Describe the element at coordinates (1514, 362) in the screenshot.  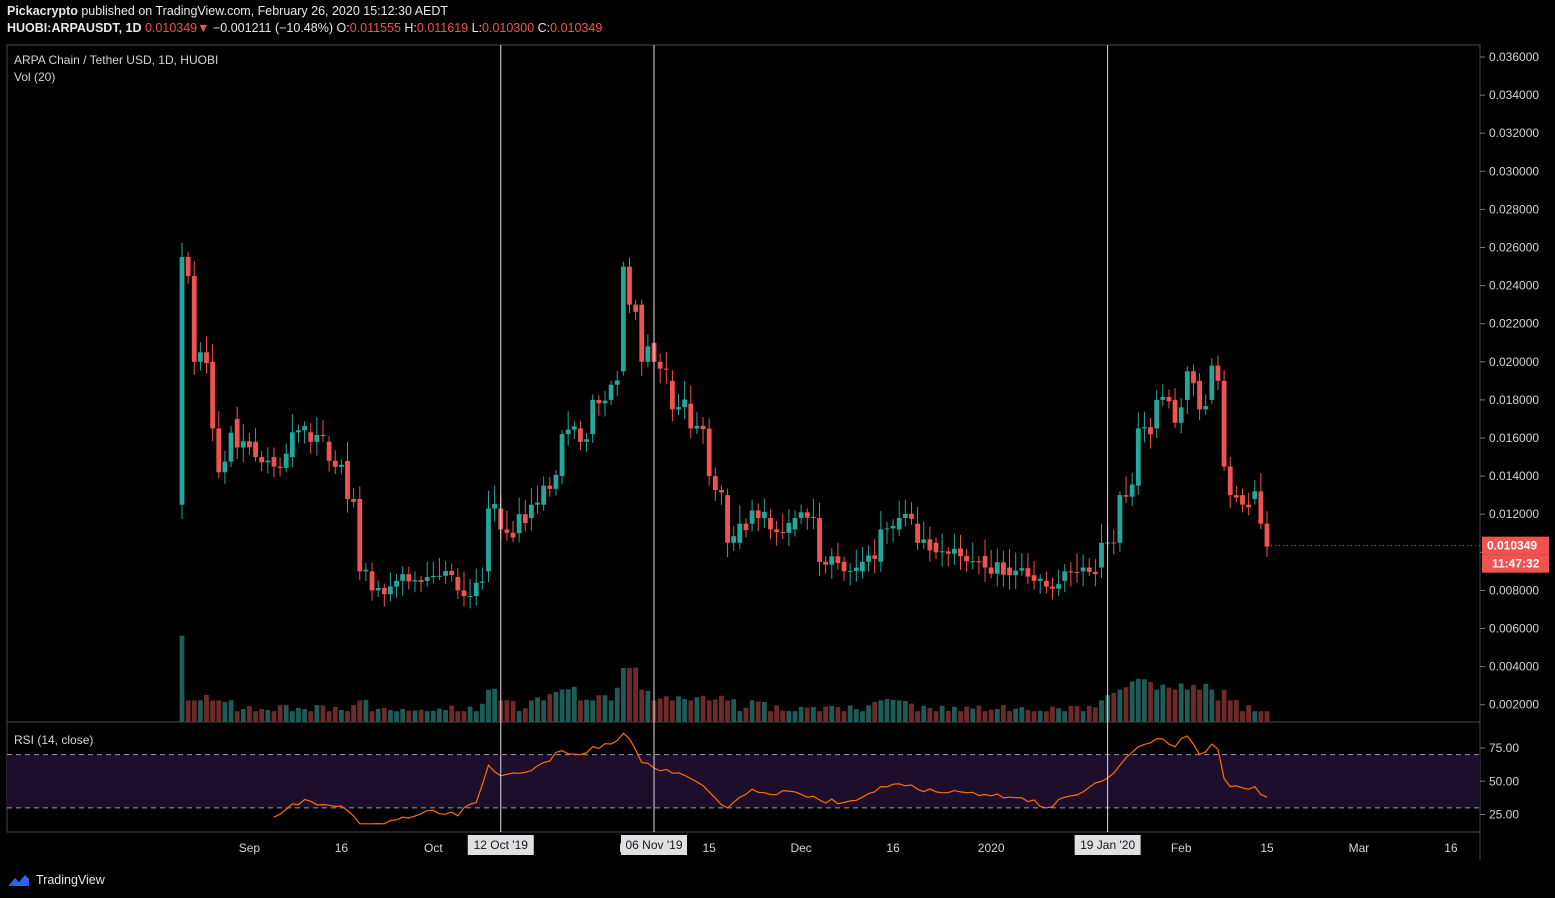
I see `price-tick-label: 0.020000` at that location.